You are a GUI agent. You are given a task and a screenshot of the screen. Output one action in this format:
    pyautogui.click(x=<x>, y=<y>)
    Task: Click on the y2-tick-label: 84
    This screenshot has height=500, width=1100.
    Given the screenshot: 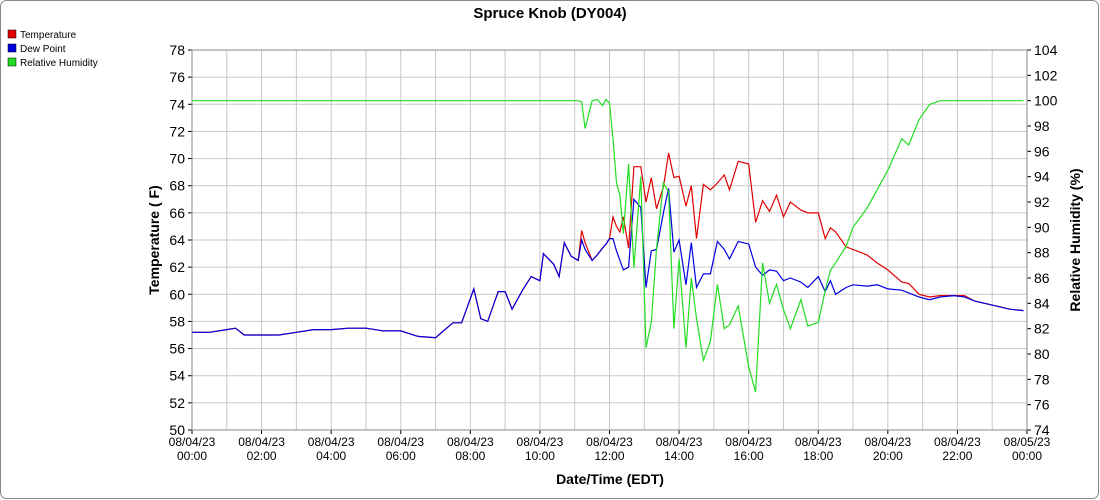 What is the action you would take?
    pyautogui.click(x=1042, y=303)
    